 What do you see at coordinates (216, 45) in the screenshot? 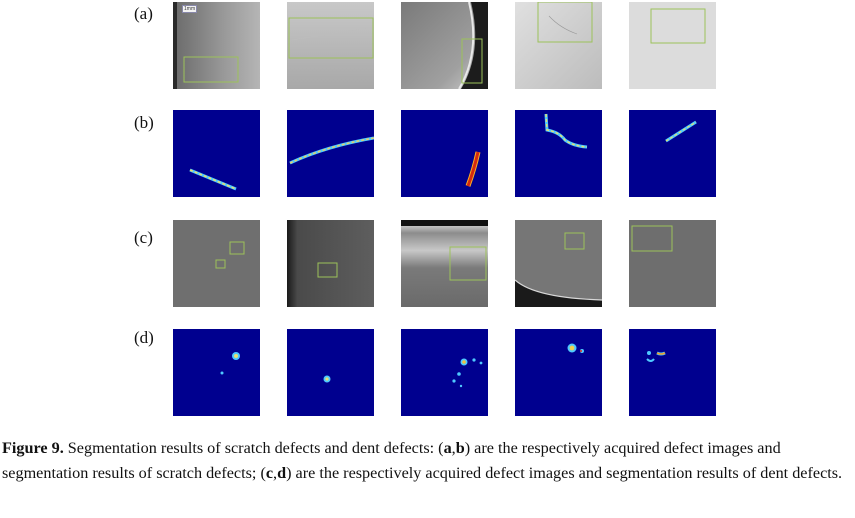
I see `scratch-image-1: 1mm` at bounding box center [216, 45].